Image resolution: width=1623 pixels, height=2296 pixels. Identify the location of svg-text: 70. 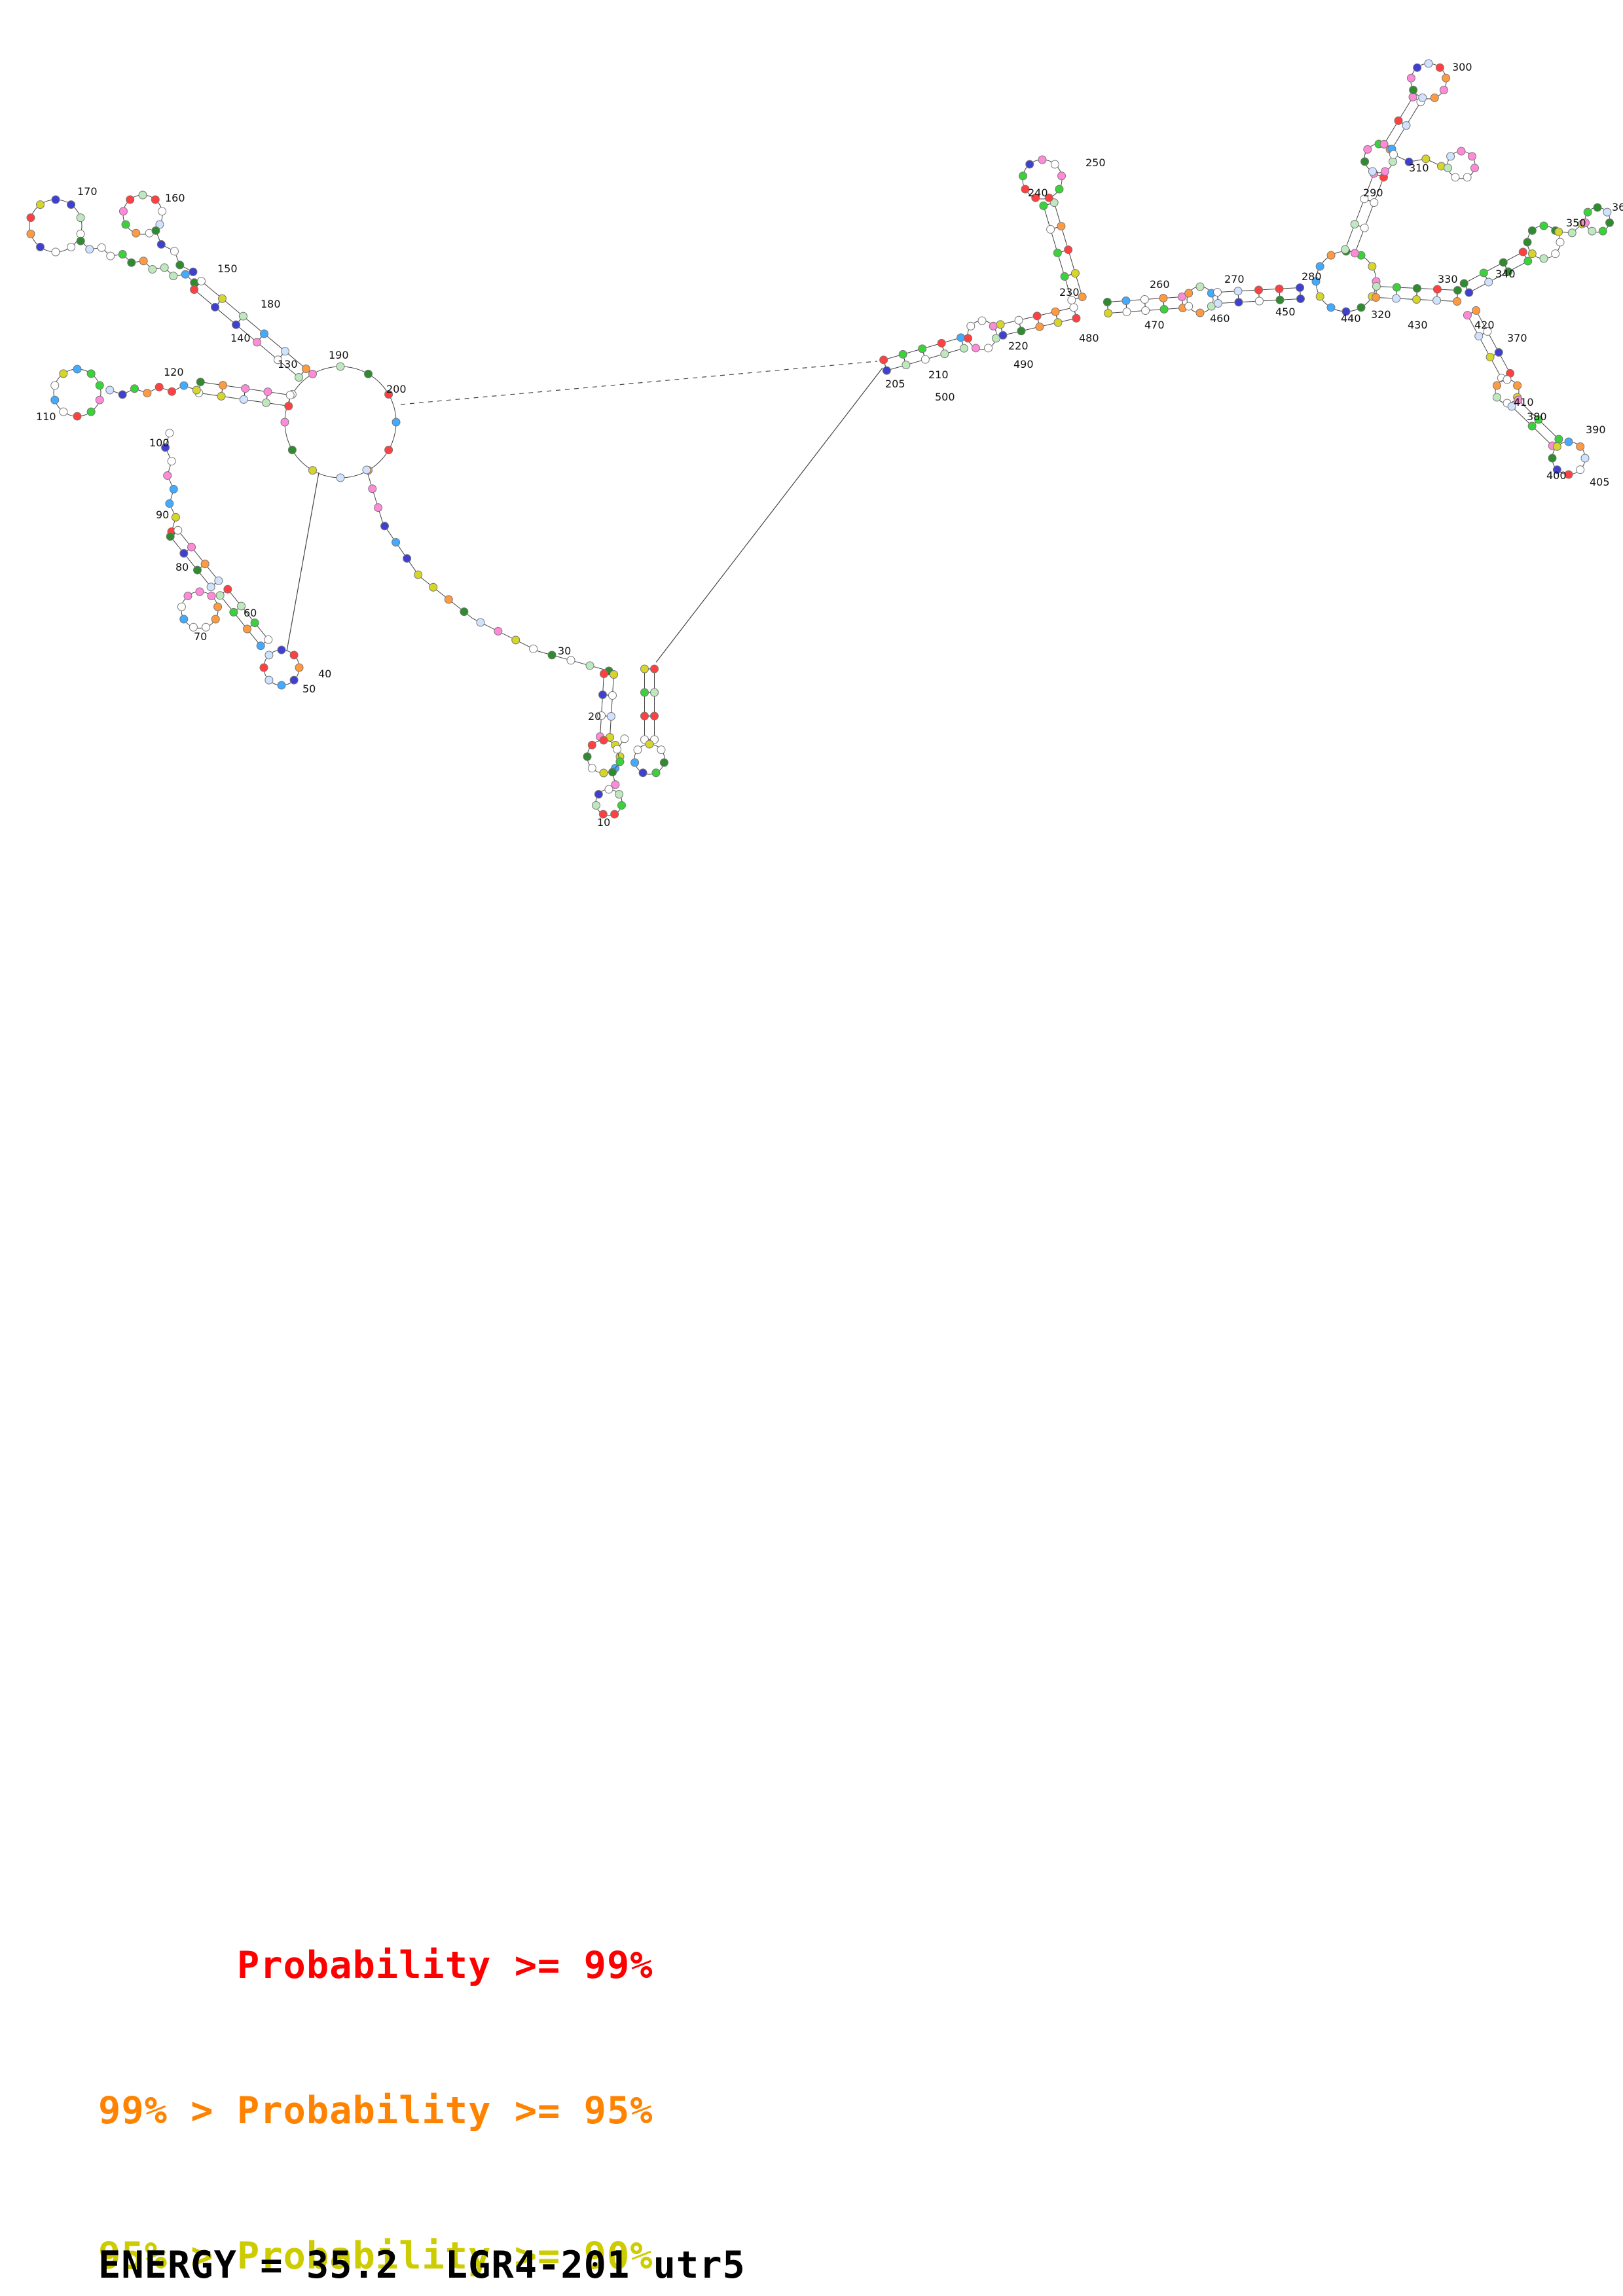
(200, 636).